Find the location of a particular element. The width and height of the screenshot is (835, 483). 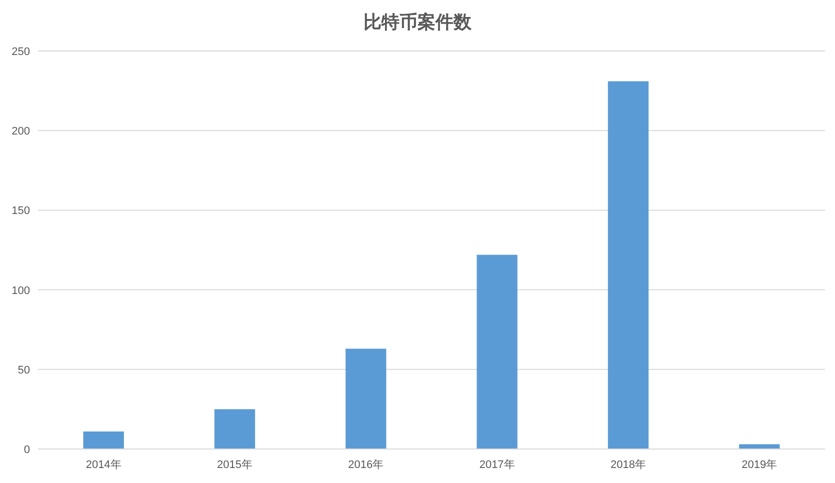

y-tick-label: 50 is located at coordinates (24, 370).